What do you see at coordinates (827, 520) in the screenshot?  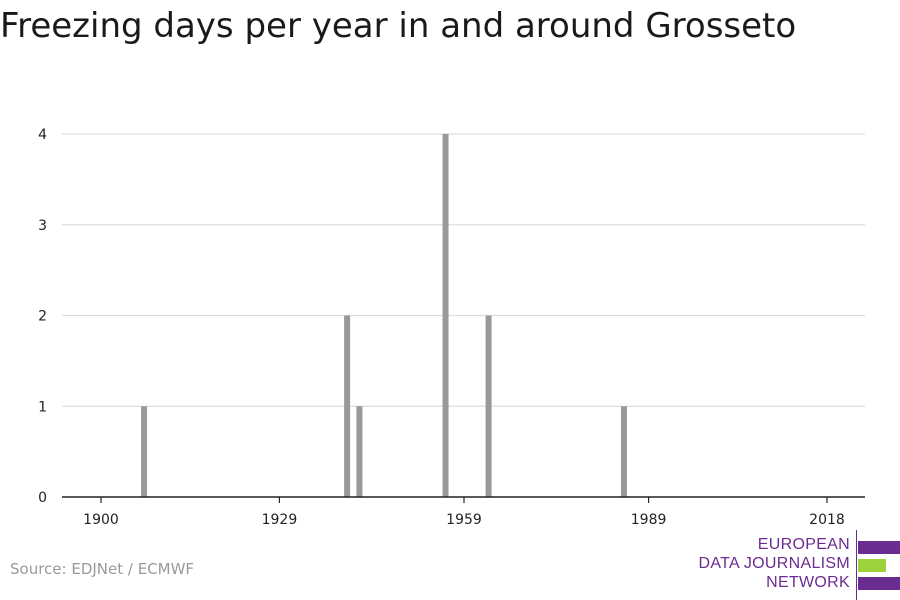 I see `x-tick-label: 2018` at bounding box center [827, 520].